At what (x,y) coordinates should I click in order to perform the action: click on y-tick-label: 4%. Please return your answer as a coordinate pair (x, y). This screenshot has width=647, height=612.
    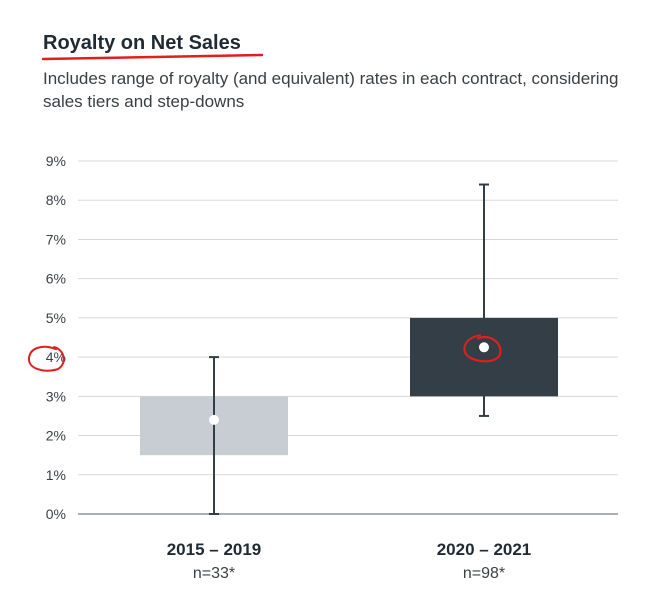
    Looking at the image, I should click on (56, 357).